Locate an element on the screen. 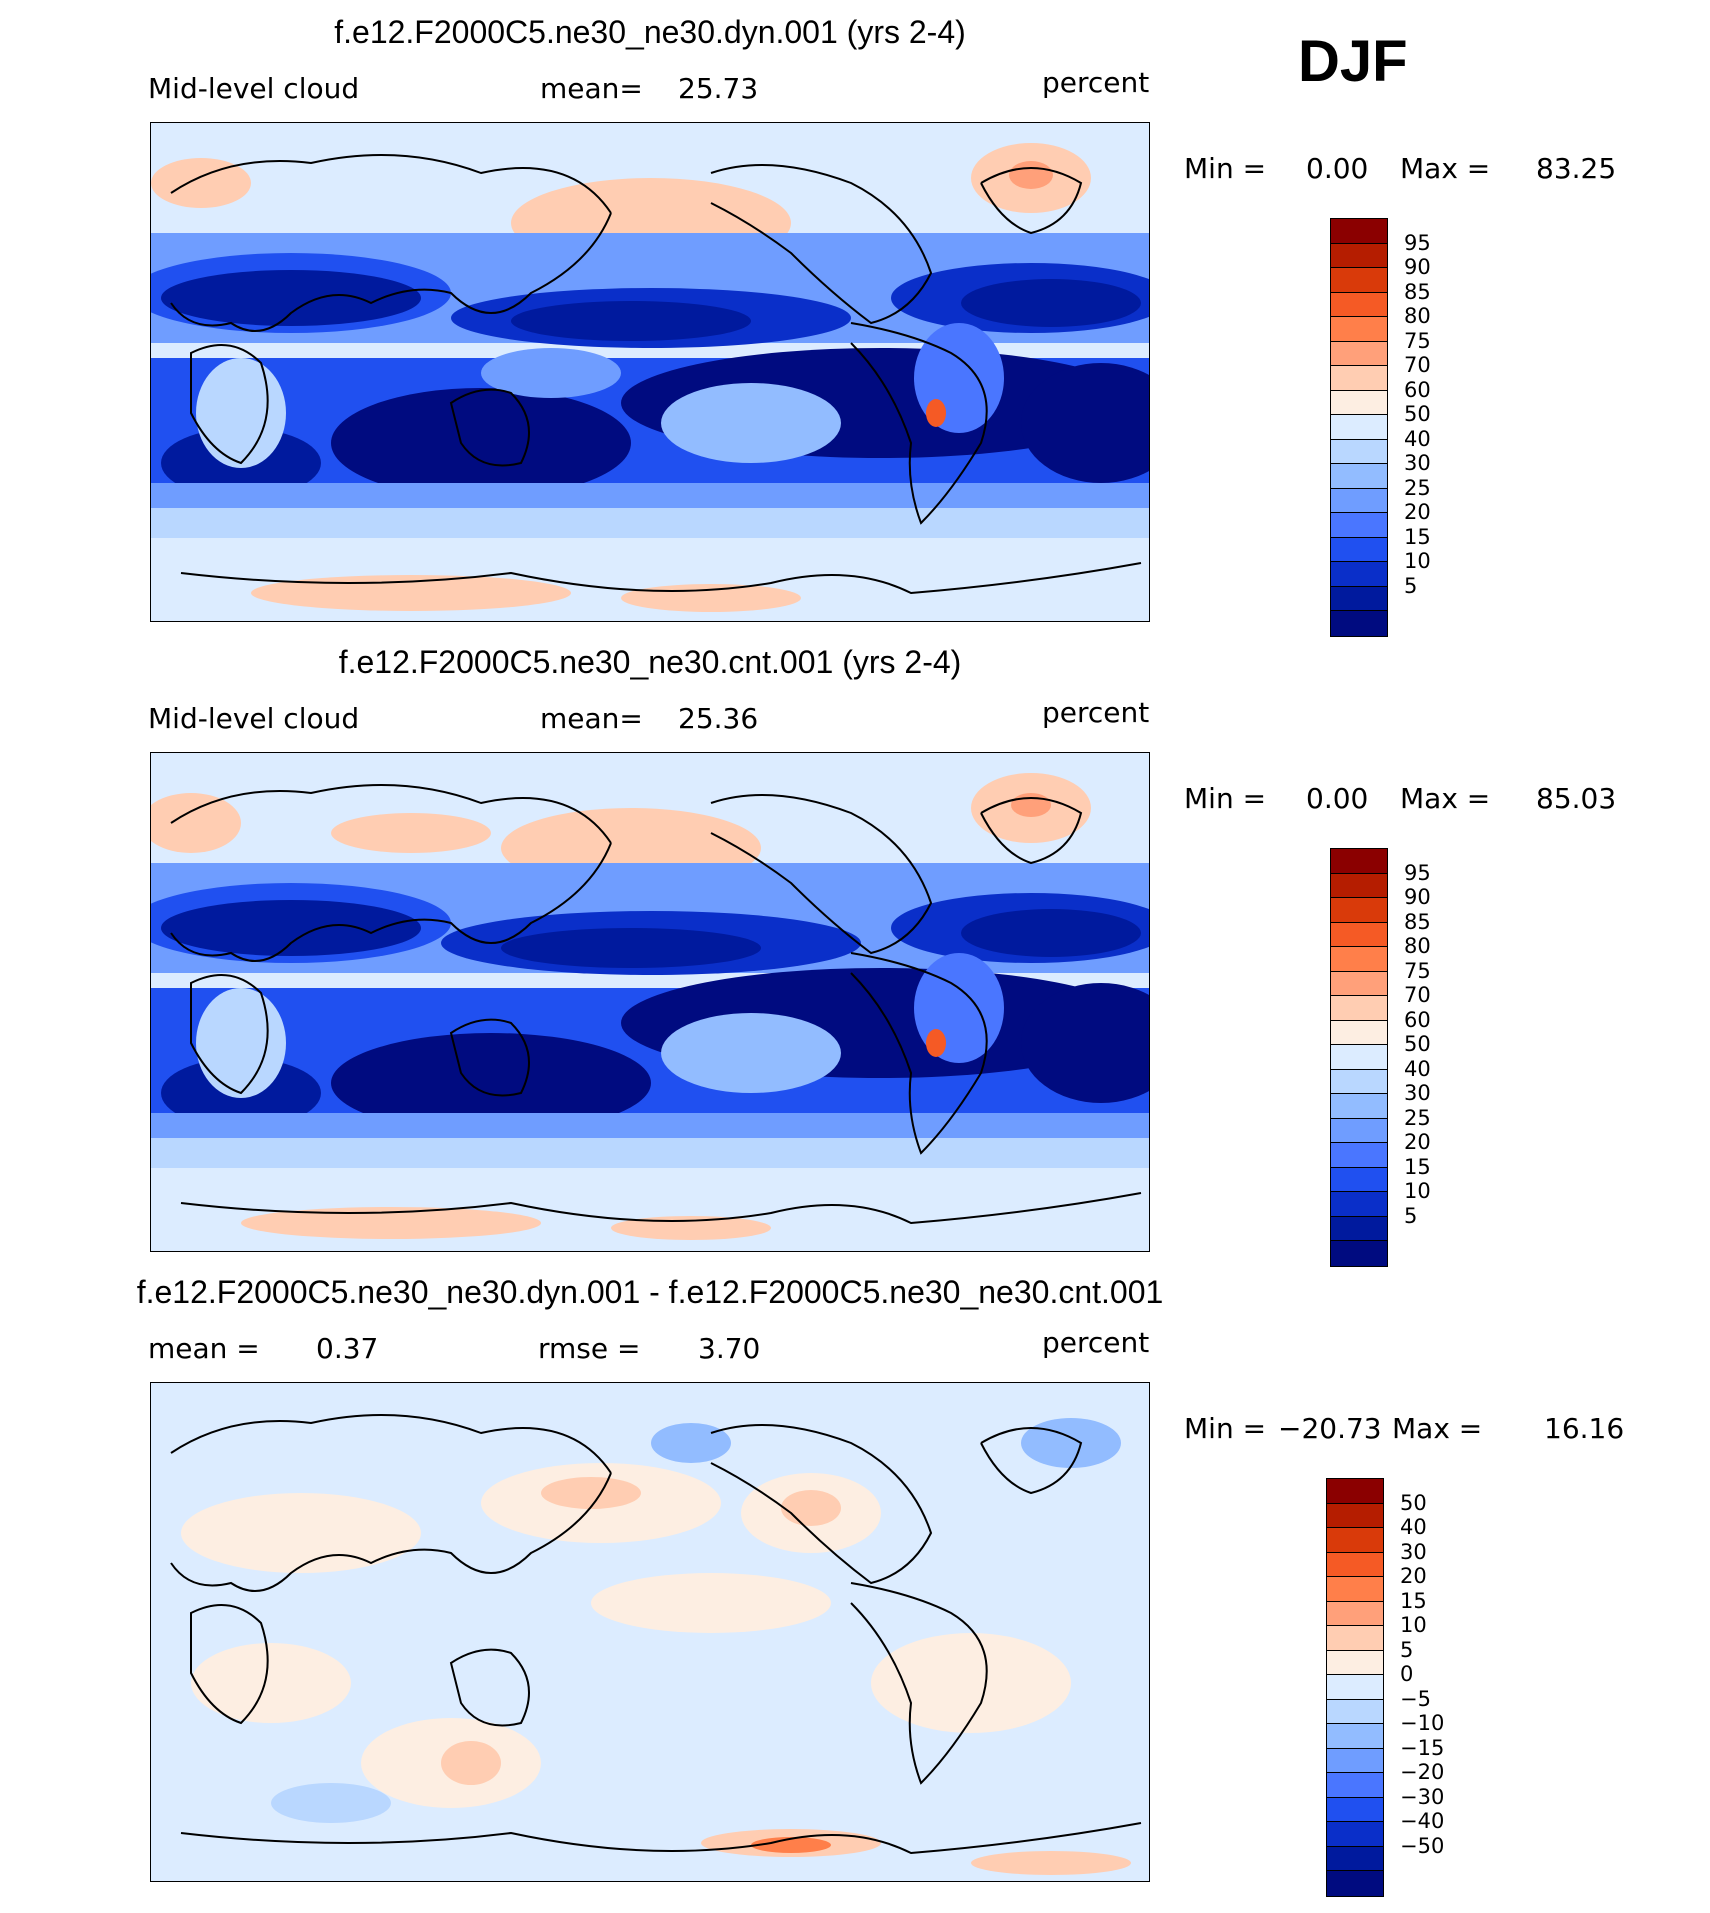  panel-3-max-value: 16.16 is located at coordinates (1584, 1428).